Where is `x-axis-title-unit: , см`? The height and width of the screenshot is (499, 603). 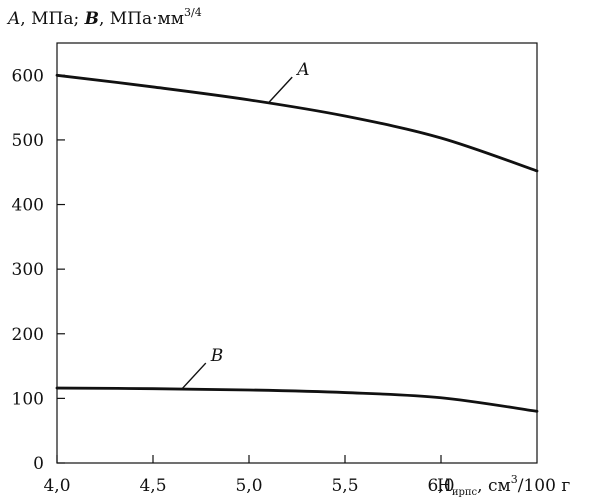
x-axis-title-unit: , см is located at coordinates (494, 486).